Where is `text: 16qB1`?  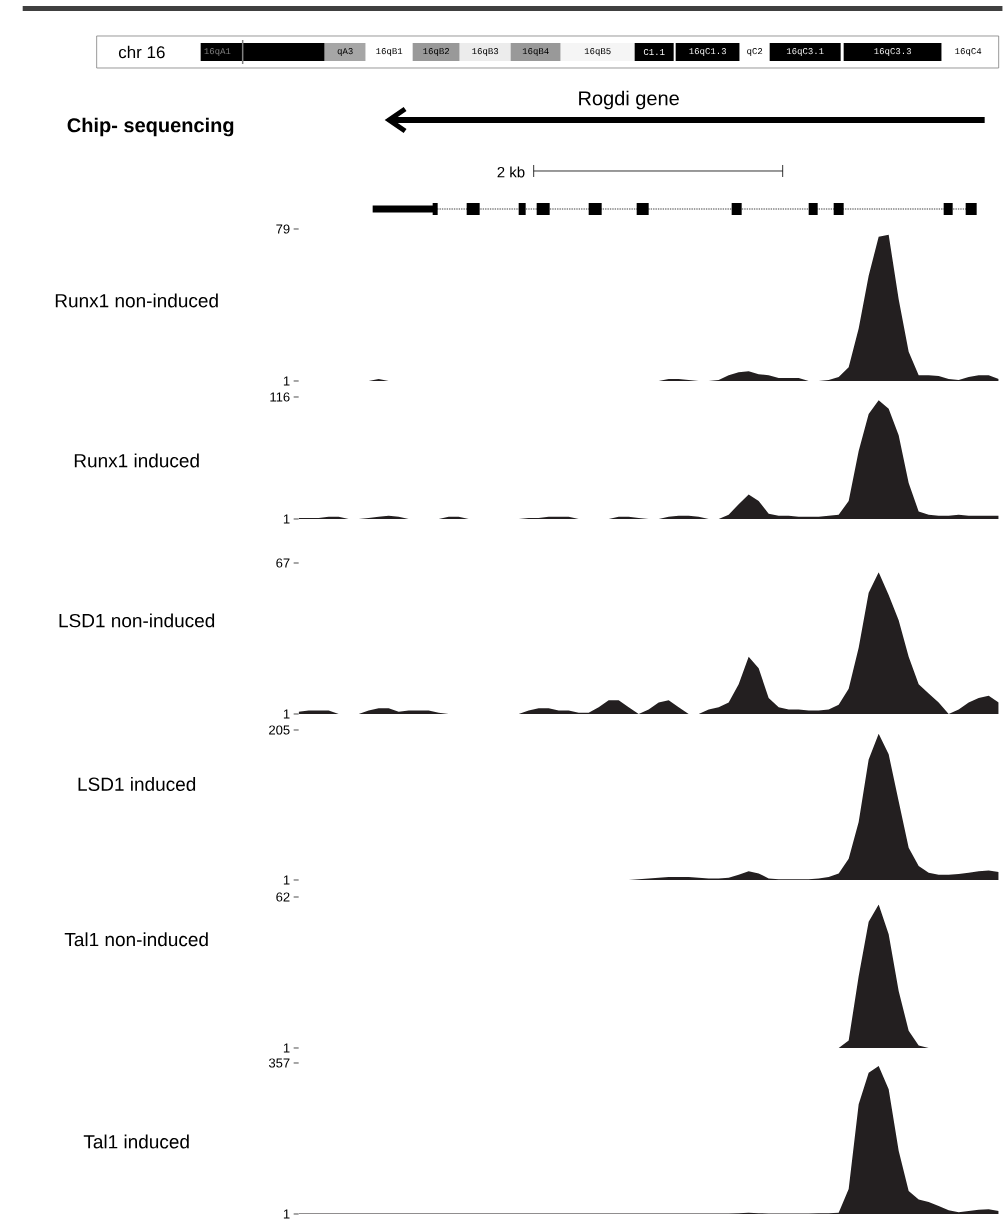
text: 16qB1 is located at coordinates (389, 52).